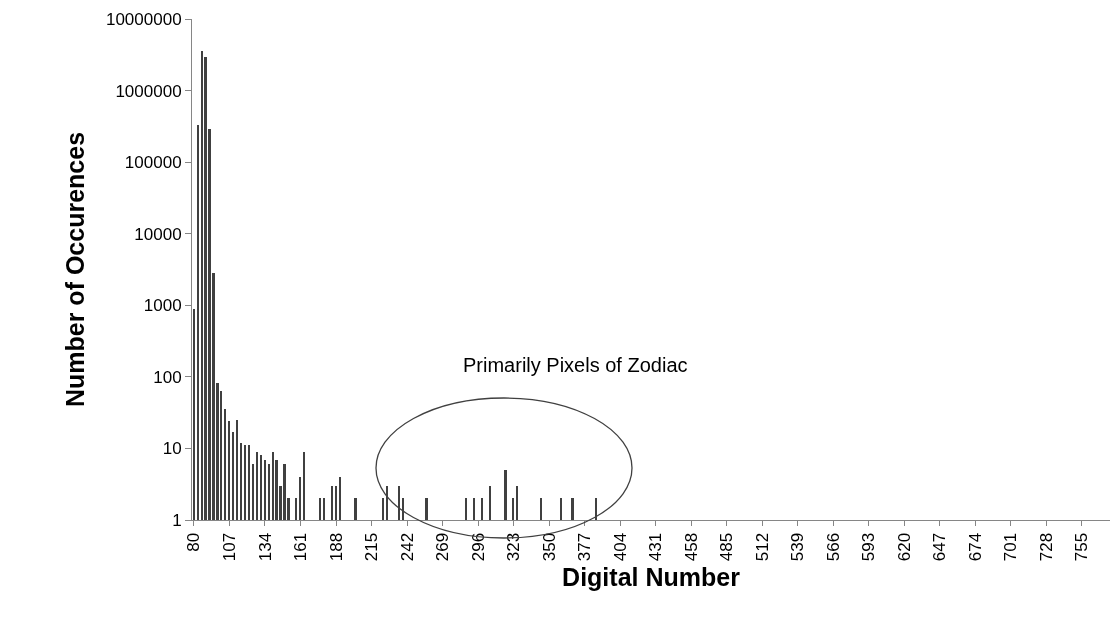 The image size is (1112, 631). I want to click on x-tick-label: 512, so click(762, 547).